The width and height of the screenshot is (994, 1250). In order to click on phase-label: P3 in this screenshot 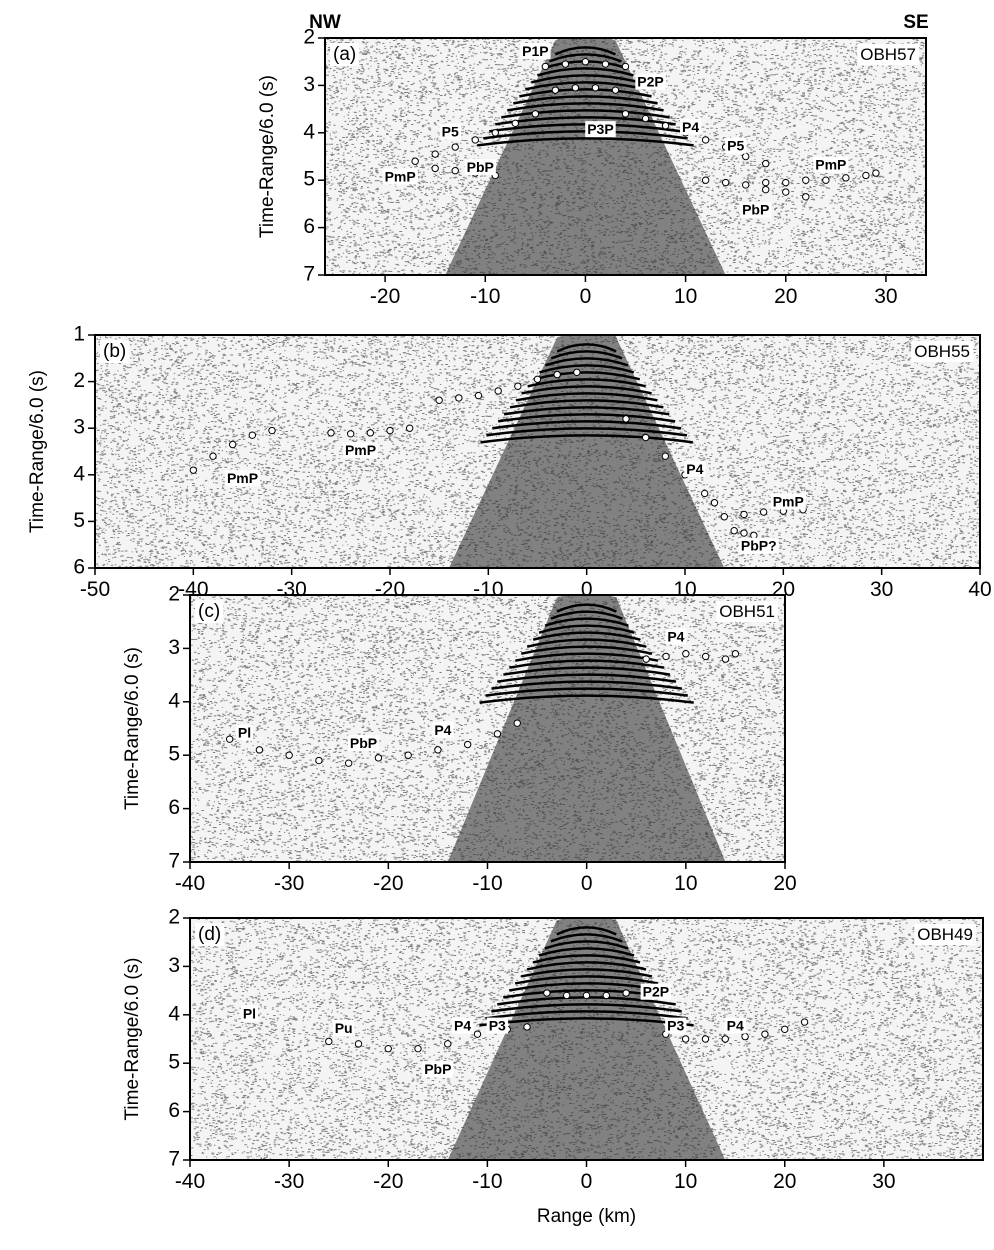, I will do `click(497, 1026)`.